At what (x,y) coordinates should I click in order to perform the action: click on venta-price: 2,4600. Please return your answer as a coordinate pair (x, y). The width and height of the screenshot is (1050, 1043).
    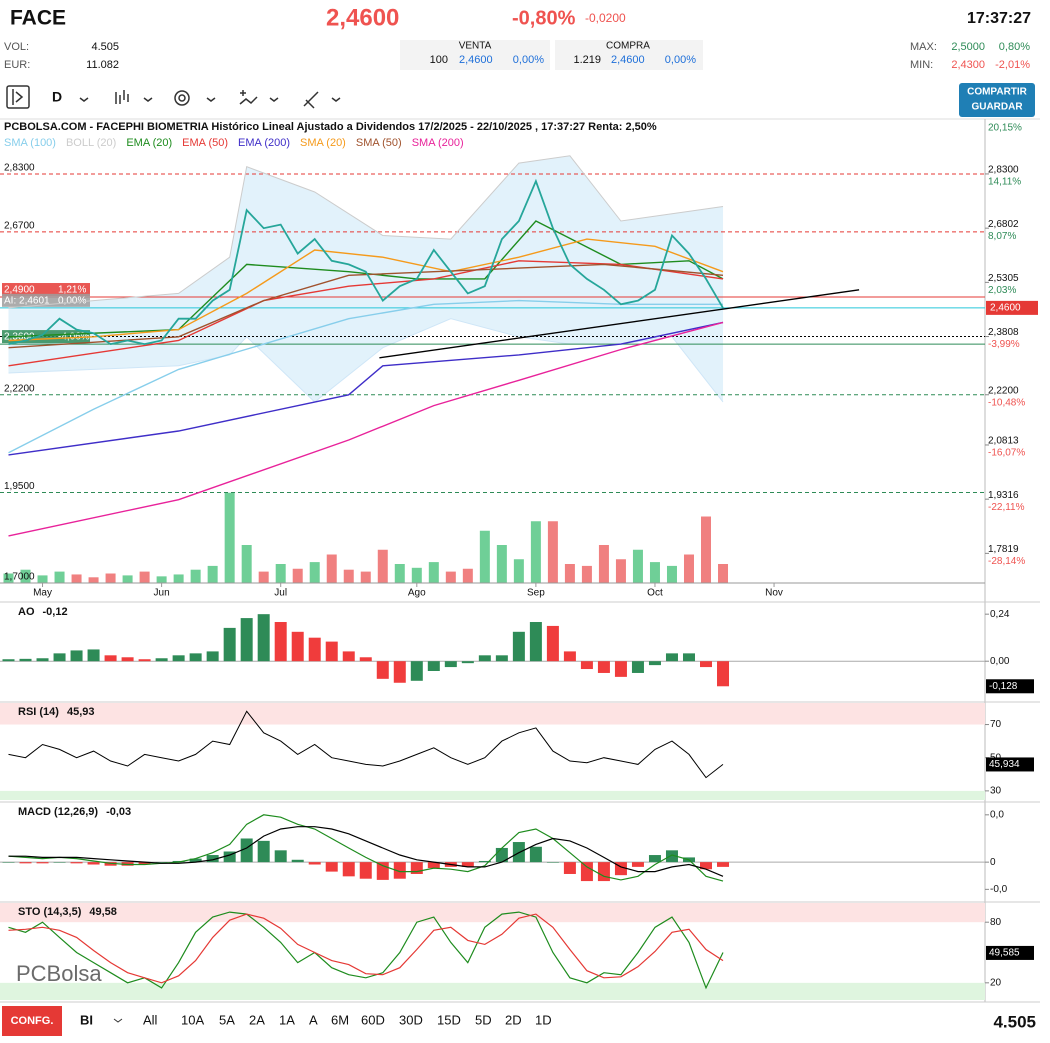
    Looking at the image, I should click on (476, 60).